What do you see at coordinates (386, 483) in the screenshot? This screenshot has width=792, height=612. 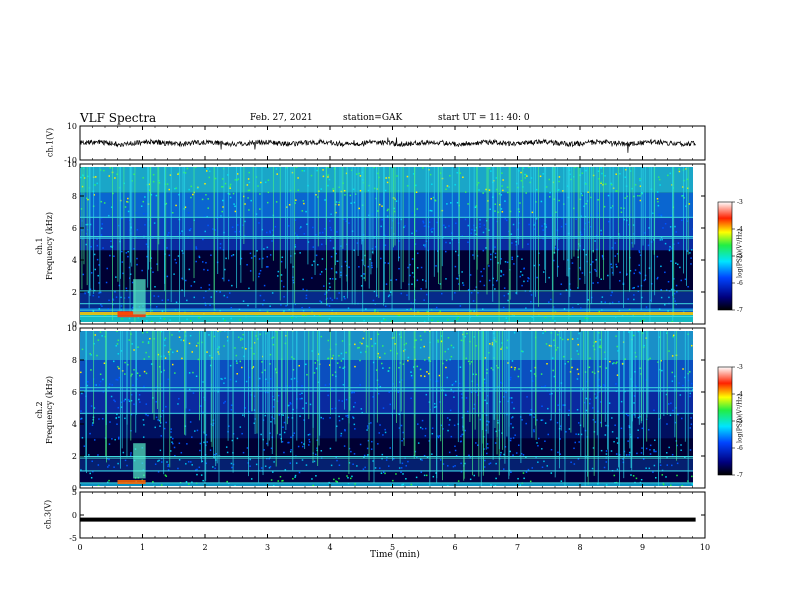 I see `tonal-line` at bounding box center [386, 483].